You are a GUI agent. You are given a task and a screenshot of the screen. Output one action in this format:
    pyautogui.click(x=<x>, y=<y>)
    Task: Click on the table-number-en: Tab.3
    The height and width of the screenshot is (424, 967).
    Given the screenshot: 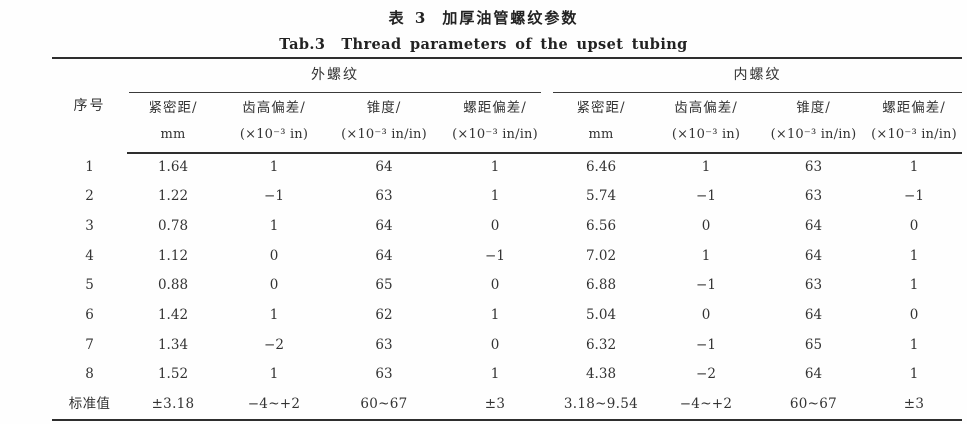 What is the action you would take?
    pyautogui.click(x=302, y=44)
    